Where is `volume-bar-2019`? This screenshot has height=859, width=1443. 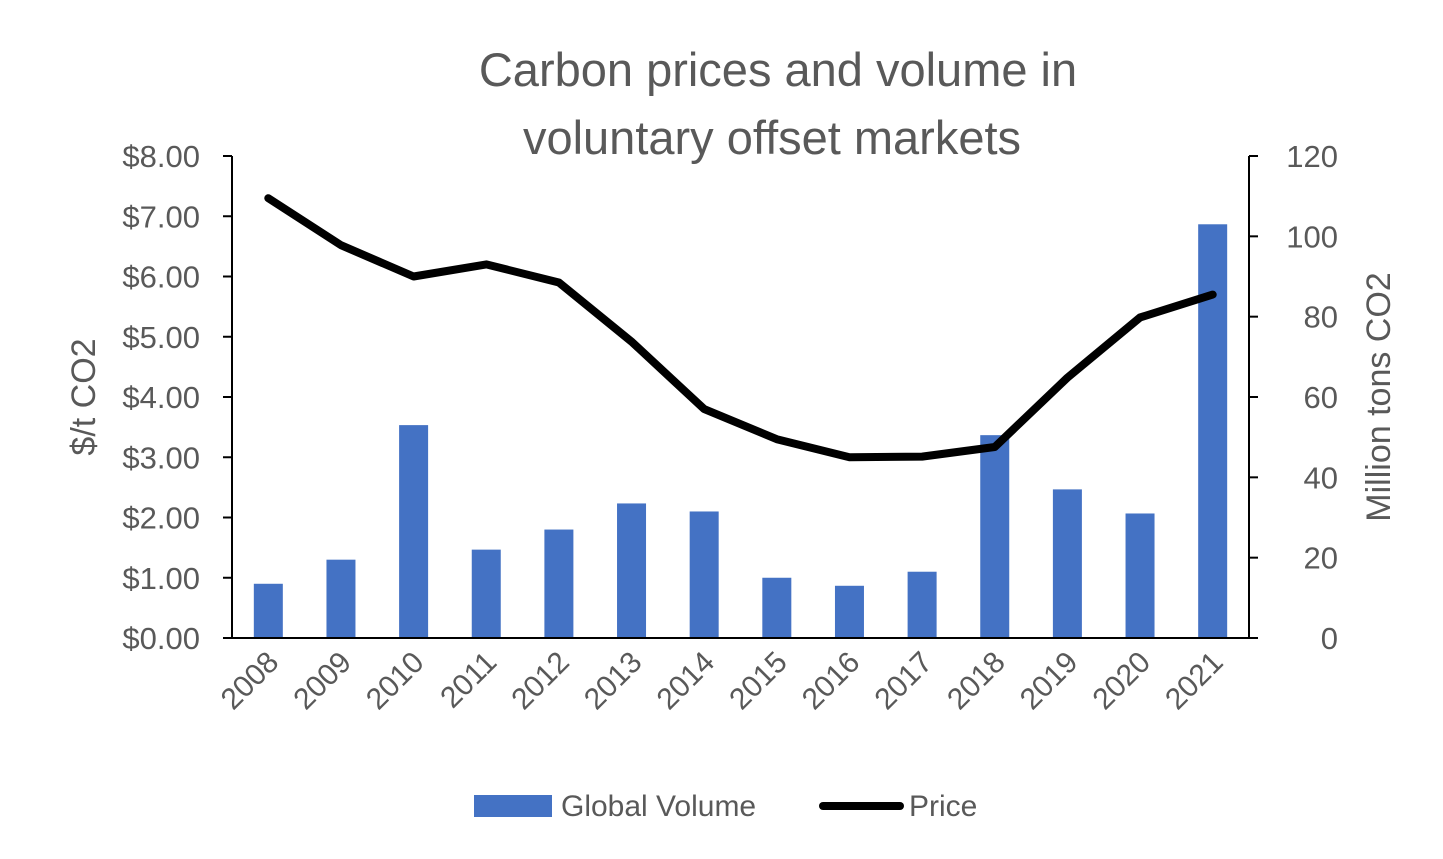 volume-bar-2019 is located at coordinates (1067, 563).